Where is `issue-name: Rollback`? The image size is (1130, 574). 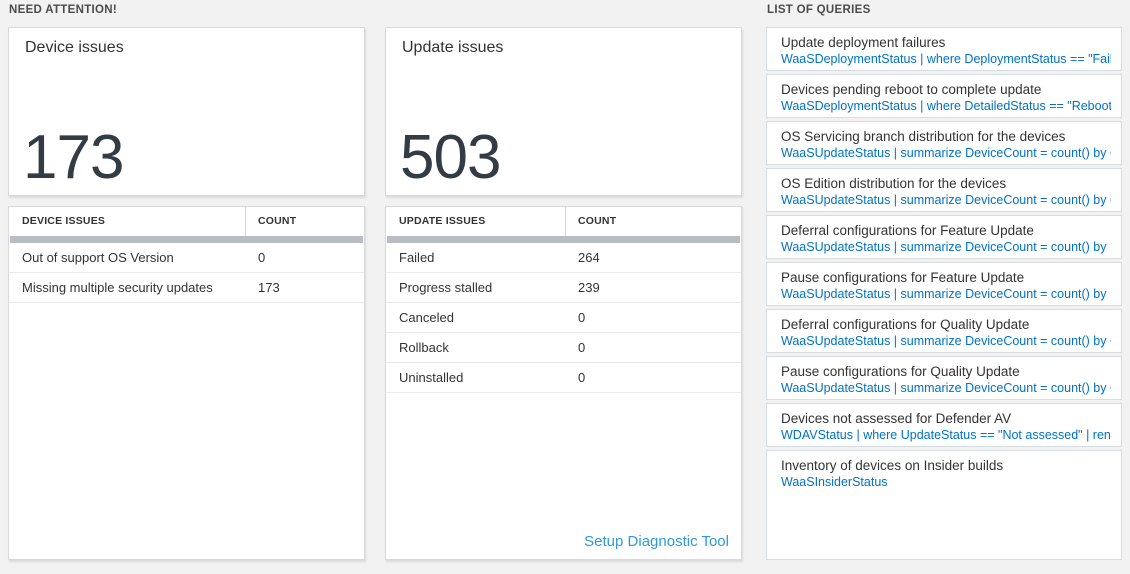
issue-name: Rollback is located at coordinates (424, 347).